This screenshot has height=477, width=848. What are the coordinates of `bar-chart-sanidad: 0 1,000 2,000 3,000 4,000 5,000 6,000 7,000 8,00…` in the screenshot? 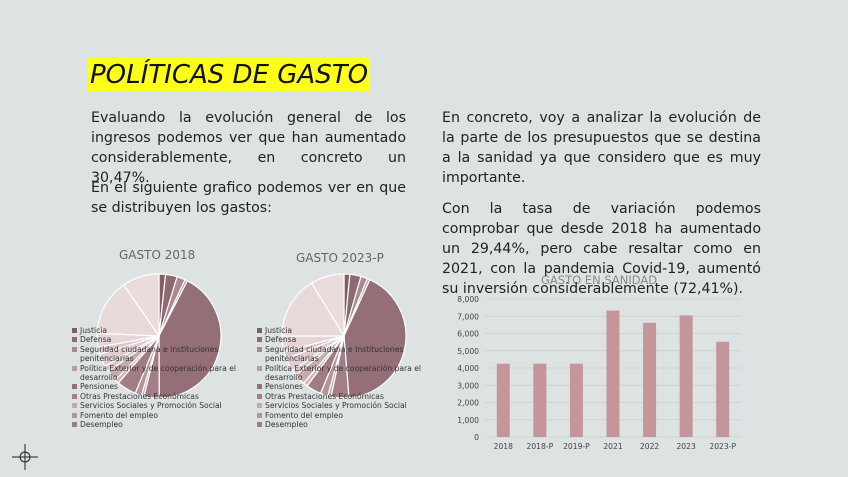 It's located at (599, 373).